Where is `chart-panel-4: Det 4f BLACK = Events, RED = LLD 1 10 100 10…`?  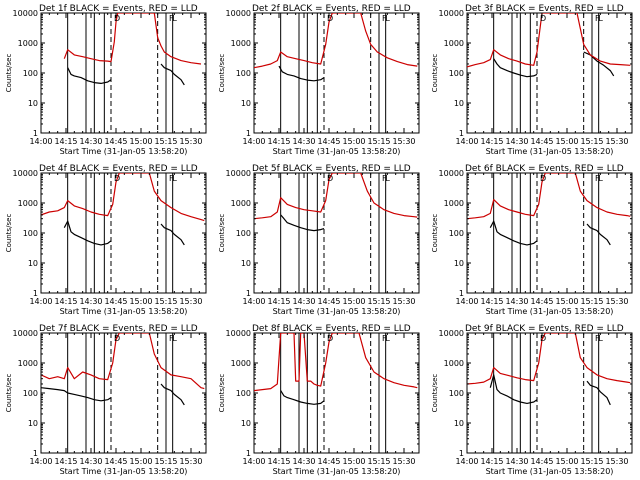 chart-panel-4: Det 4f BLACK = Events, RED = LLD 1 10 100 10… is located at coordinates (106, 240).